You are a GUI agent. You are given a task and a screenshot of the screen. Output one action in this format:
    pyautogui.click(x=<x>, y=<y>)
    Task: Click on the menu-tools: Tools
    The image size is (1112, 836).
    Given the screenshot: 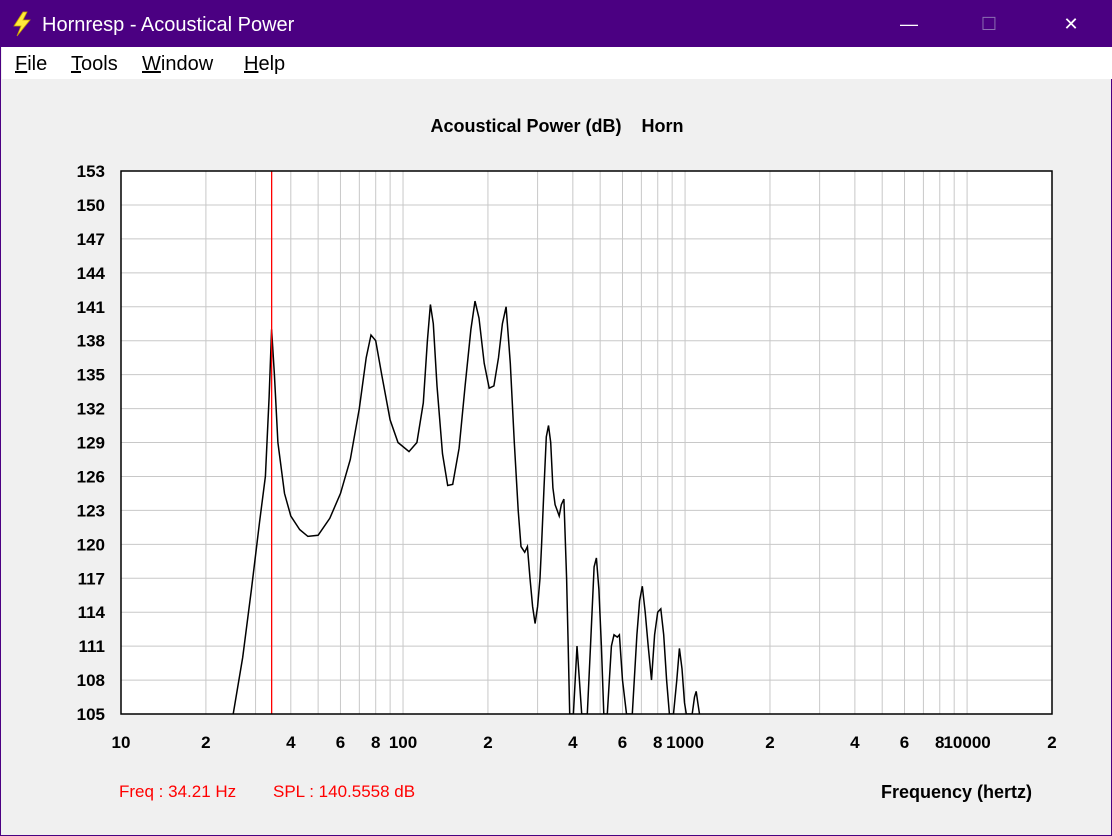 What is the action you would take?
    pyautogui.click(x=94, y=64)
    